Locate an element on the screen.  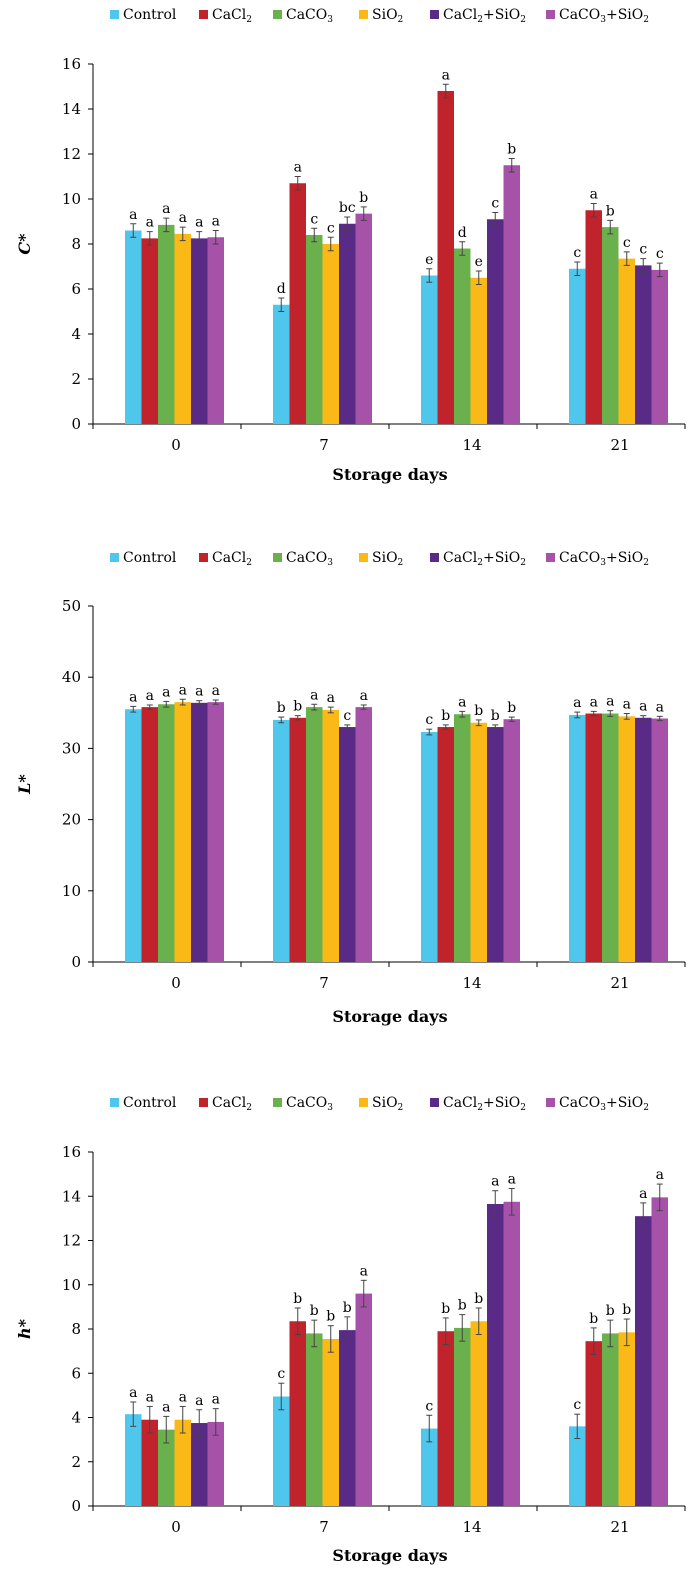
y-axis-title: h* is located at coordinates (24, 1328).